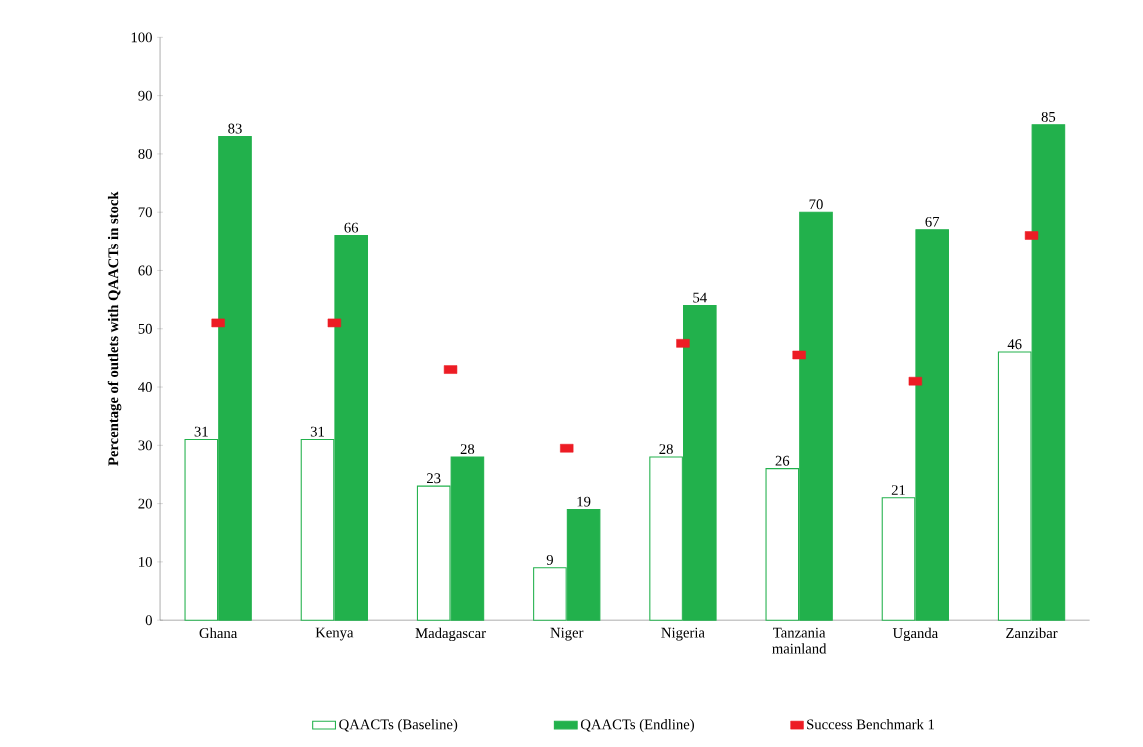 The width and height of the screenshot is (1143, 747). What do you see at coordinates (141, 37) in the screenshot?
I see `y-tick-label: 100` at bounding box center [141, 37].